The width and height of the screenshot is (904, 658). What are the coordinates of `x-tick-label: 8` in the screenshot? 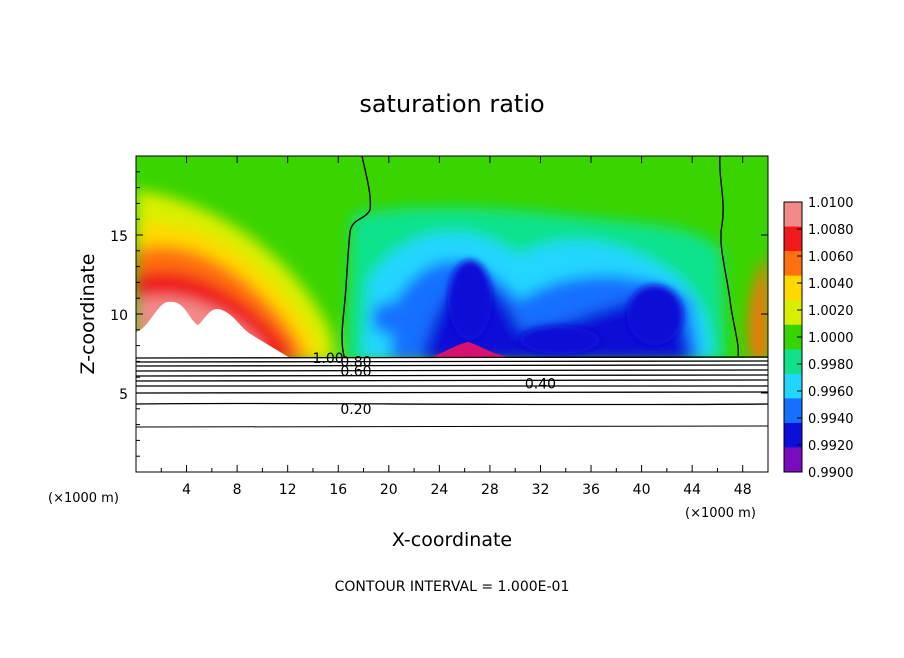 It's located at (237, 490).